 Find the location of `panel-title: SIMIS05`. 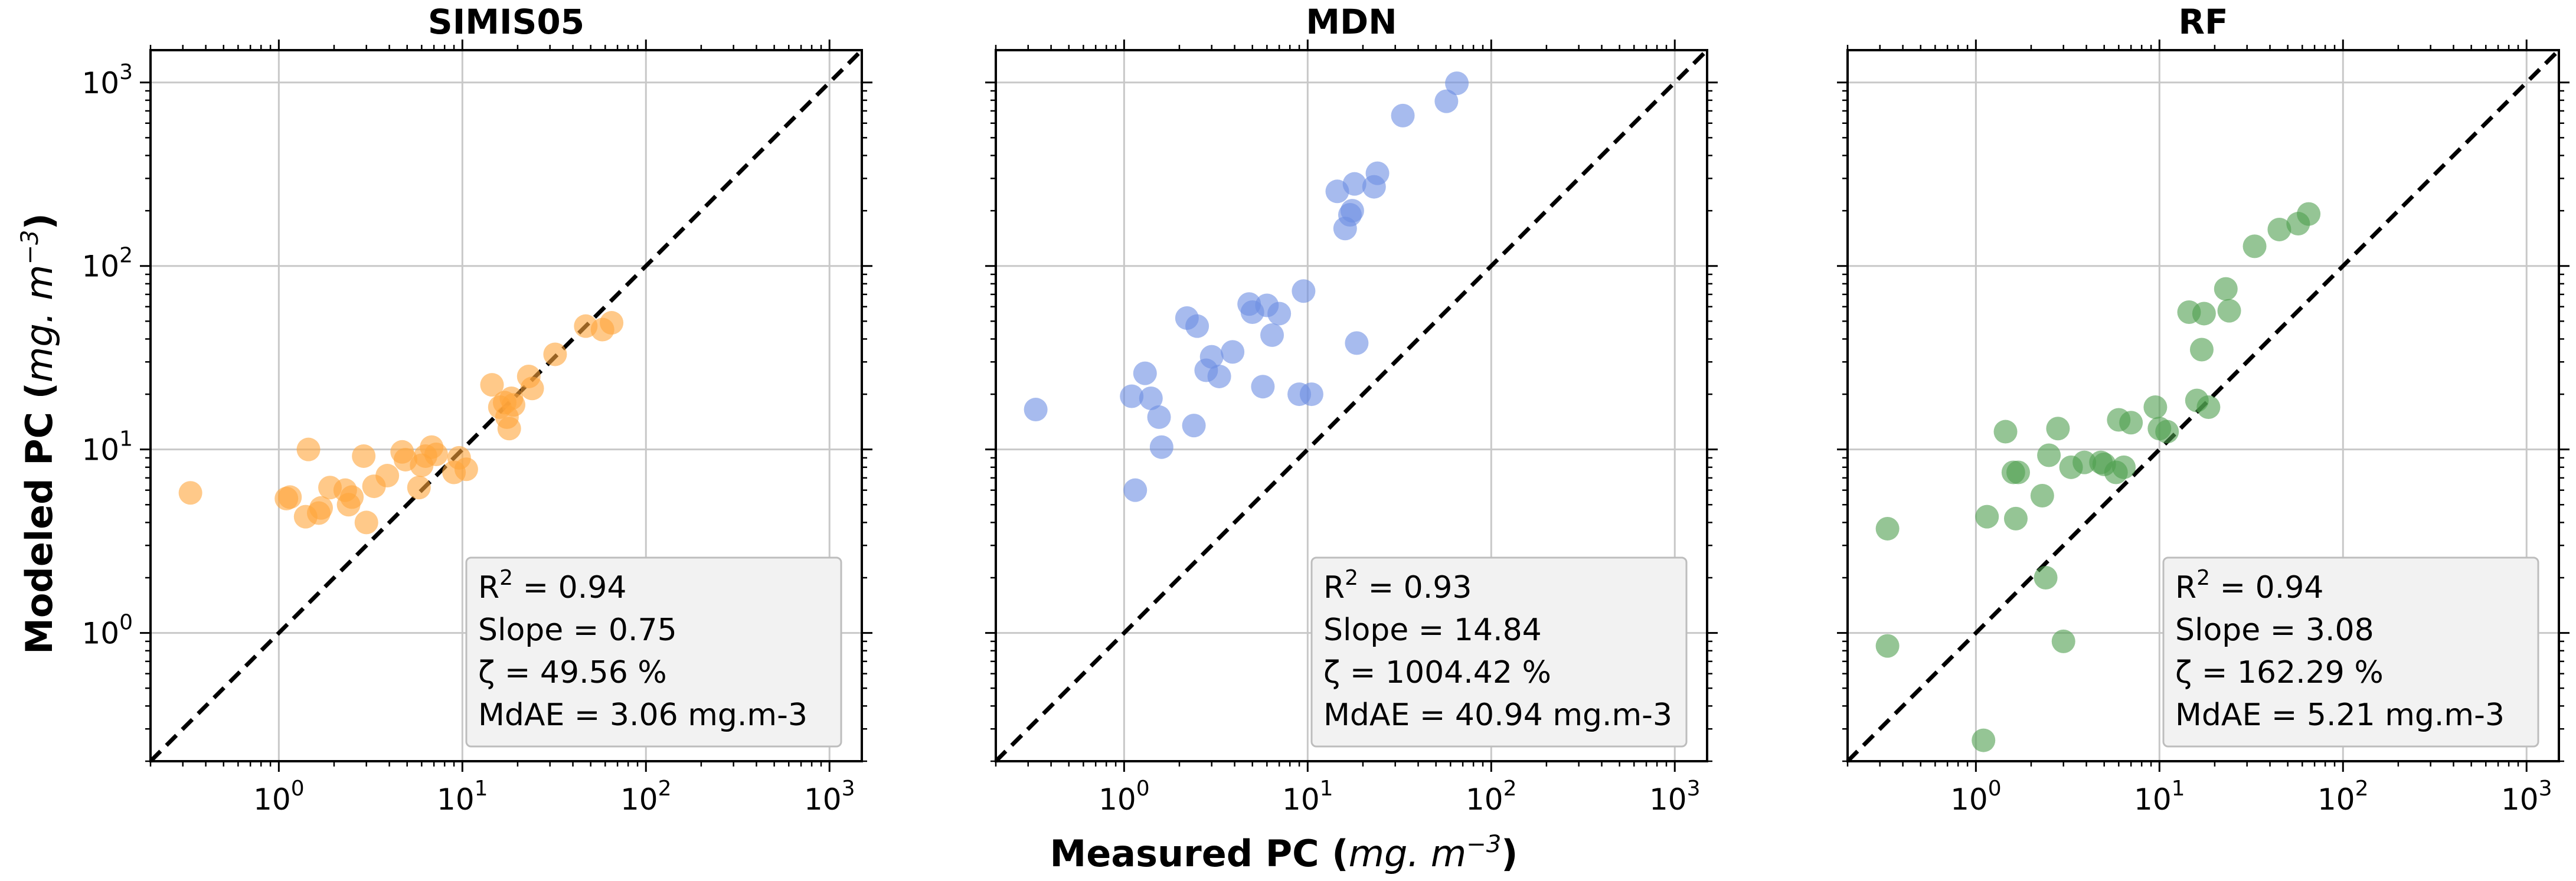

panel-title: SIMIS05 is located at coordinates (506, 22).